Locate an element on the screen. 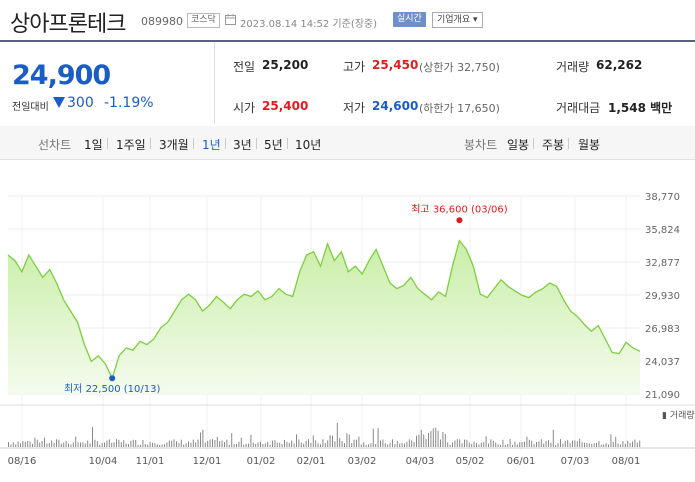 Image resolution: width=695 pixels, height=482 pixels. tab-1y: 1년 is located at coordinates (211, 145).